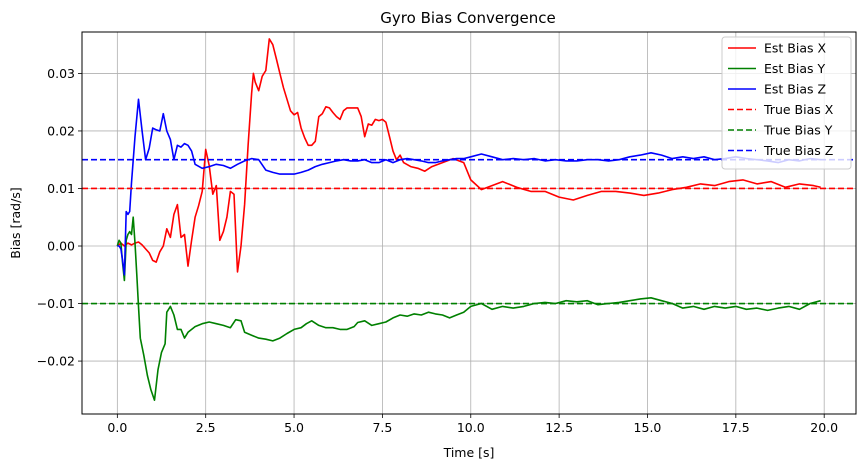  Describe the element at coordinates (467, 18) in the screenshot. I see `chart-title: Gyro Bias Convergence` at that location.